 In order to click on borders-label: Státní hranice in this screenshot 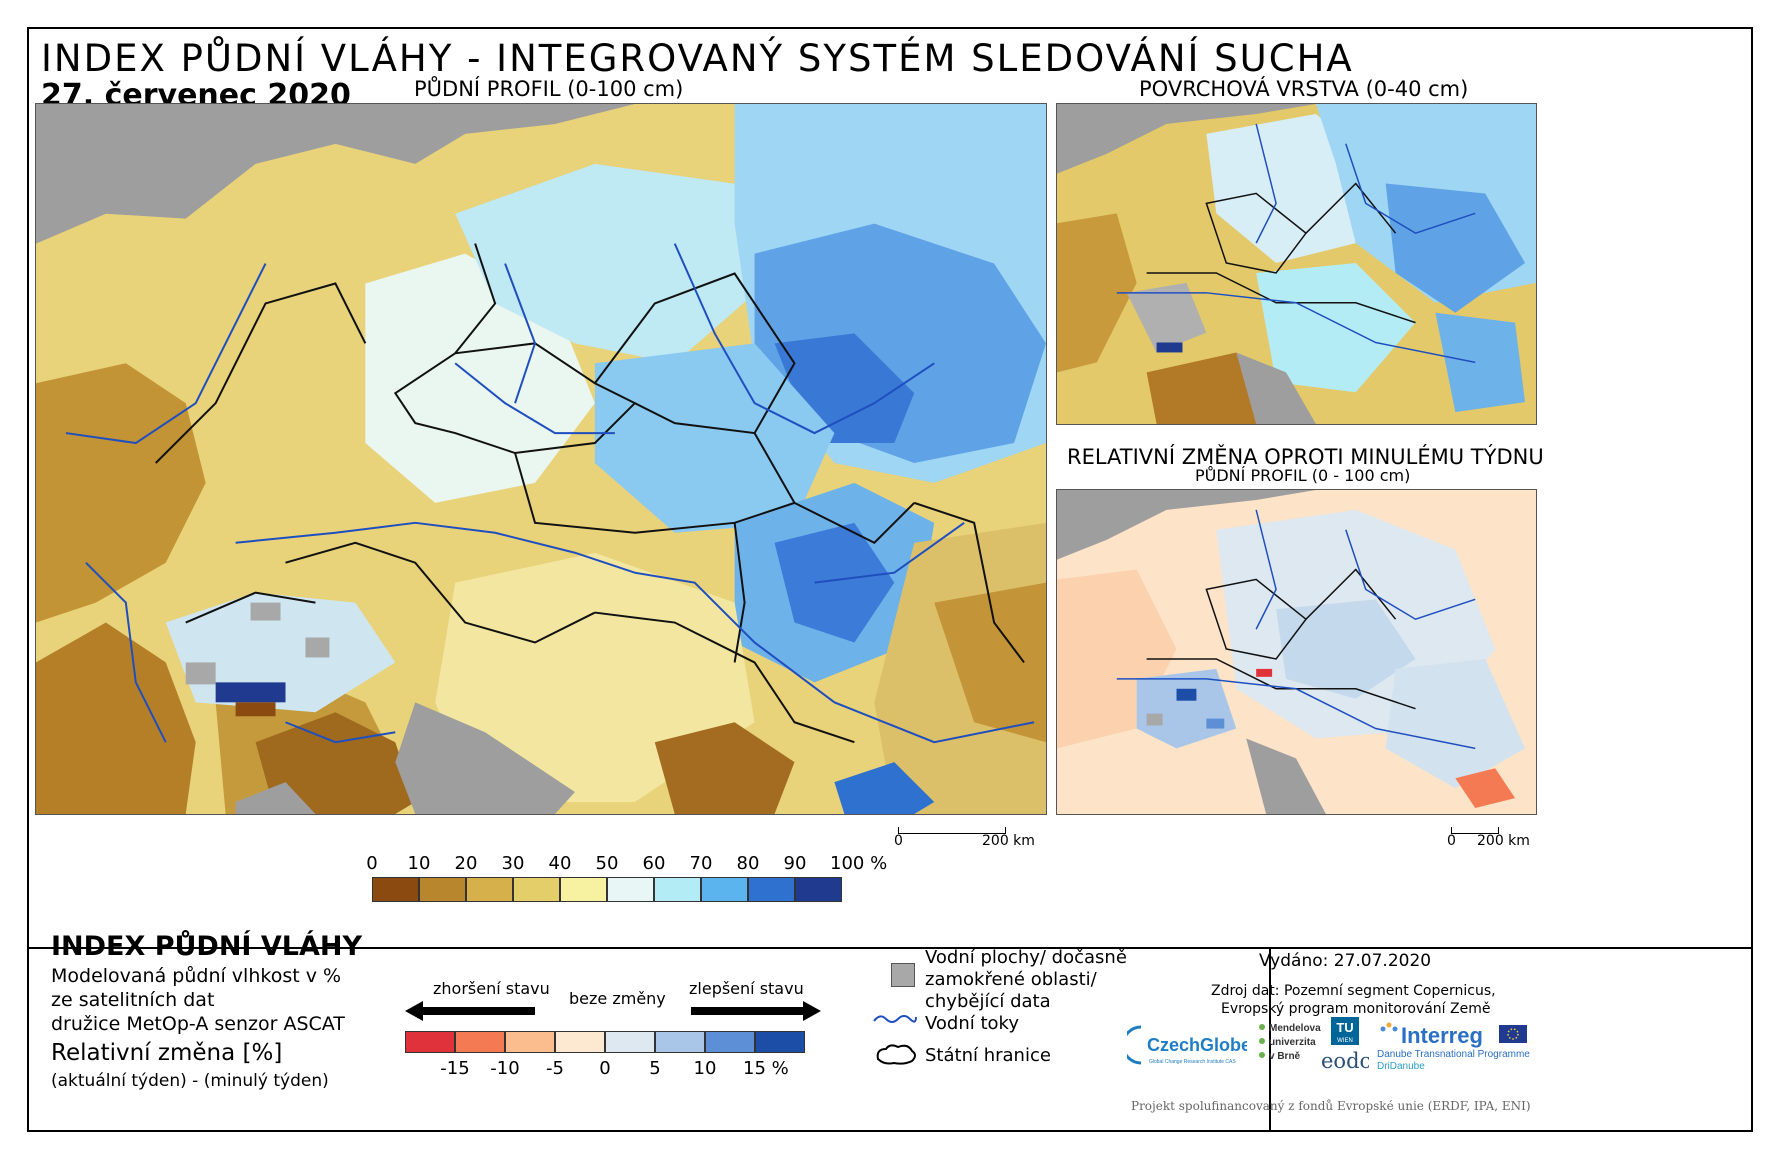, I will do `click(988, 1055)`.